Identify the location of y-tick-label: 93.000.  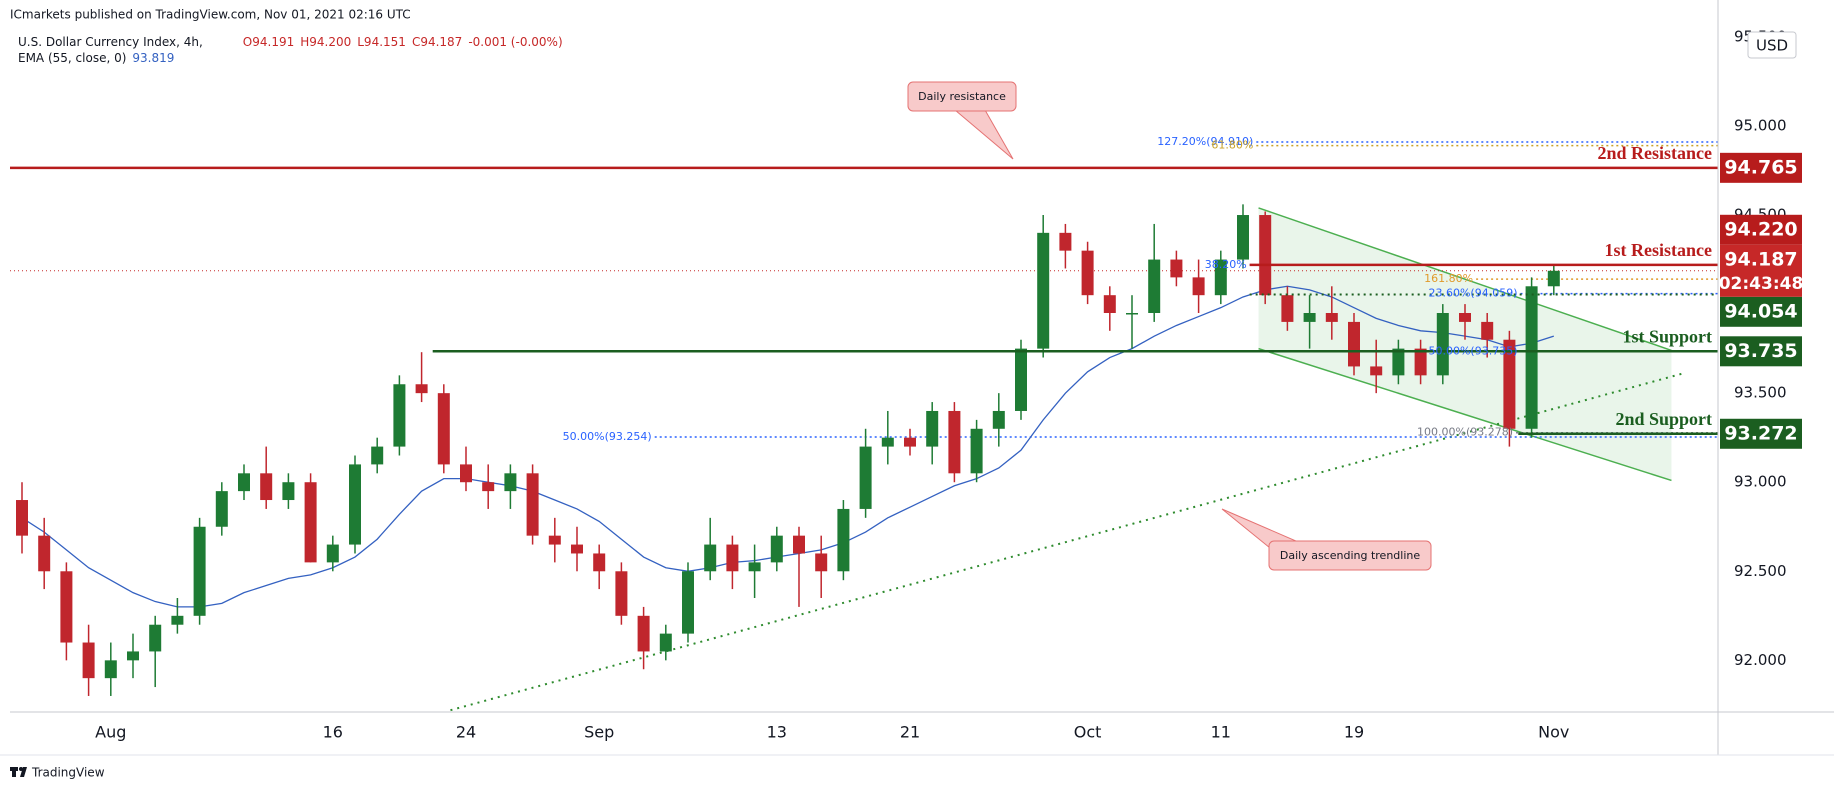
(1760, 482).